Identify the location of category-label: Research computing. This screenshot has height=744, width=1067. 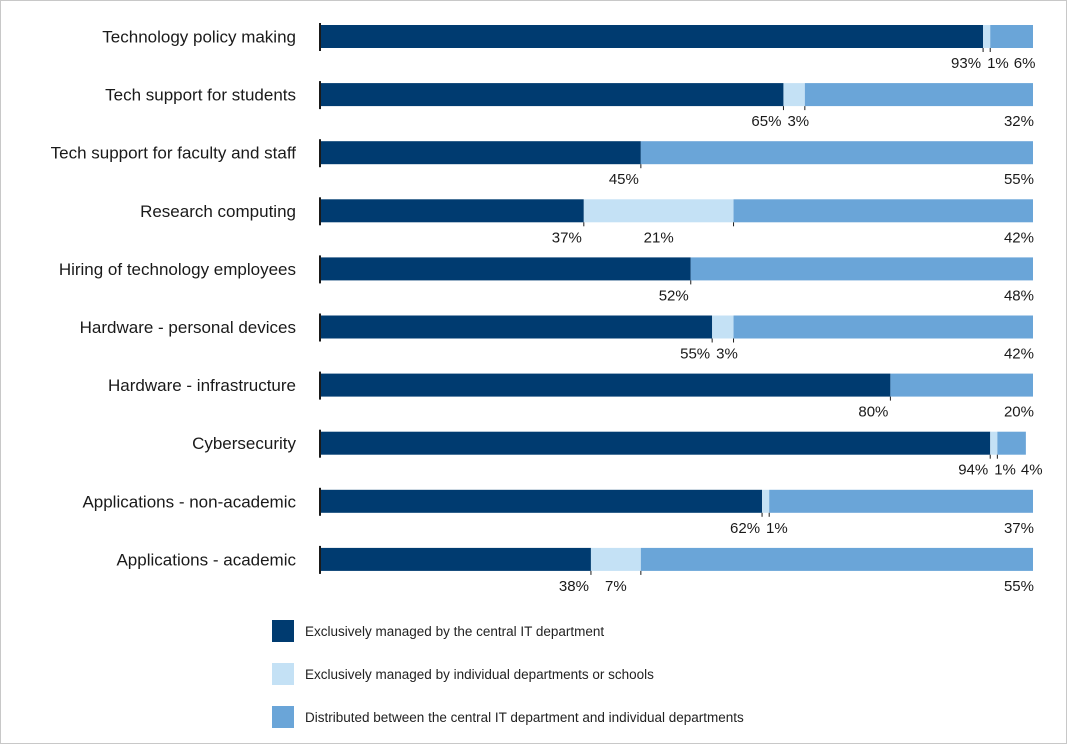
(218, 211).